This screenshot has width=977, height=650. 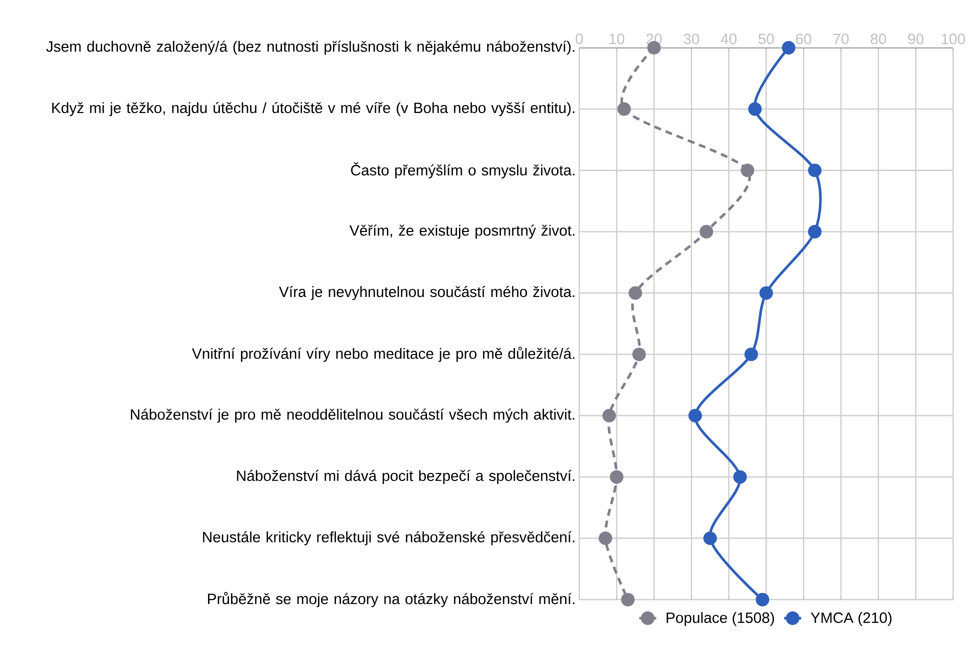 What do you see at coordinates (388, 538) in the screenshot?
I see `y-tick-label: Neustále kriticky reflektuji své náboženské přesvědčení.` at bounding box center [388, 538].